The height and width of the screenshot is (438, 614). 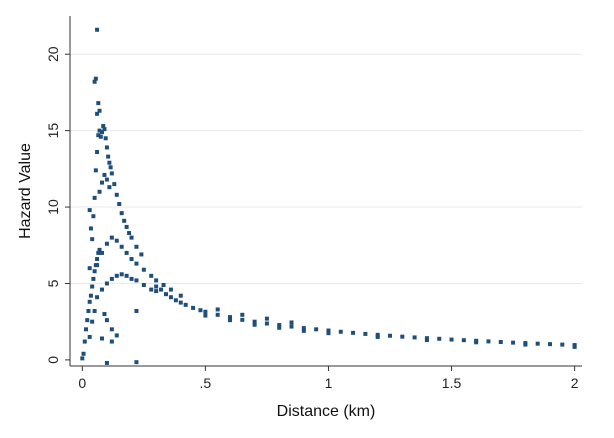 What do you see at coordinates (206, 383) in the screenshot?
I see `x-tick-label: .5` at bounding box center [206, 383].